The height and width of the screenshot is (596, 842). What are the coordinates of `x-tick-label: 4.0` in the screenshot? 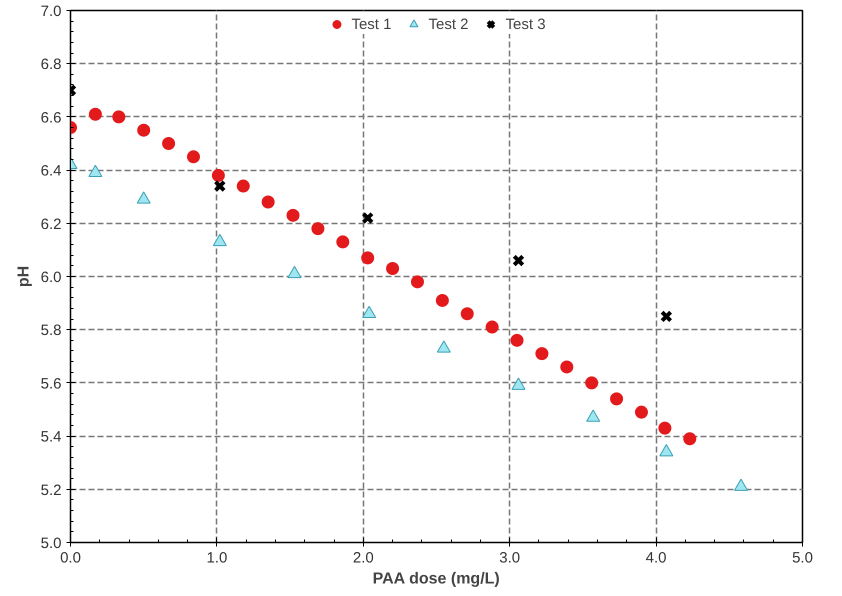 It's located at (656, 558).